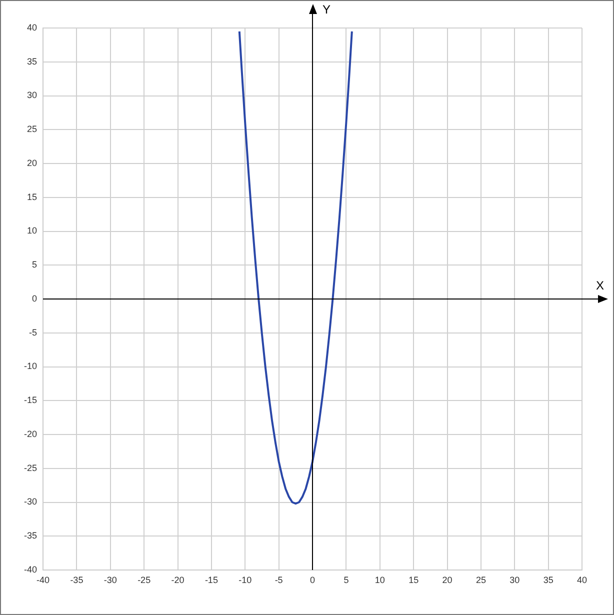 Image resolution: width=614 pixels, height=615 pixels. Describe the element at coordinates (110, 579) in the screenshot. I see `x-tick-label: -30` at that location.